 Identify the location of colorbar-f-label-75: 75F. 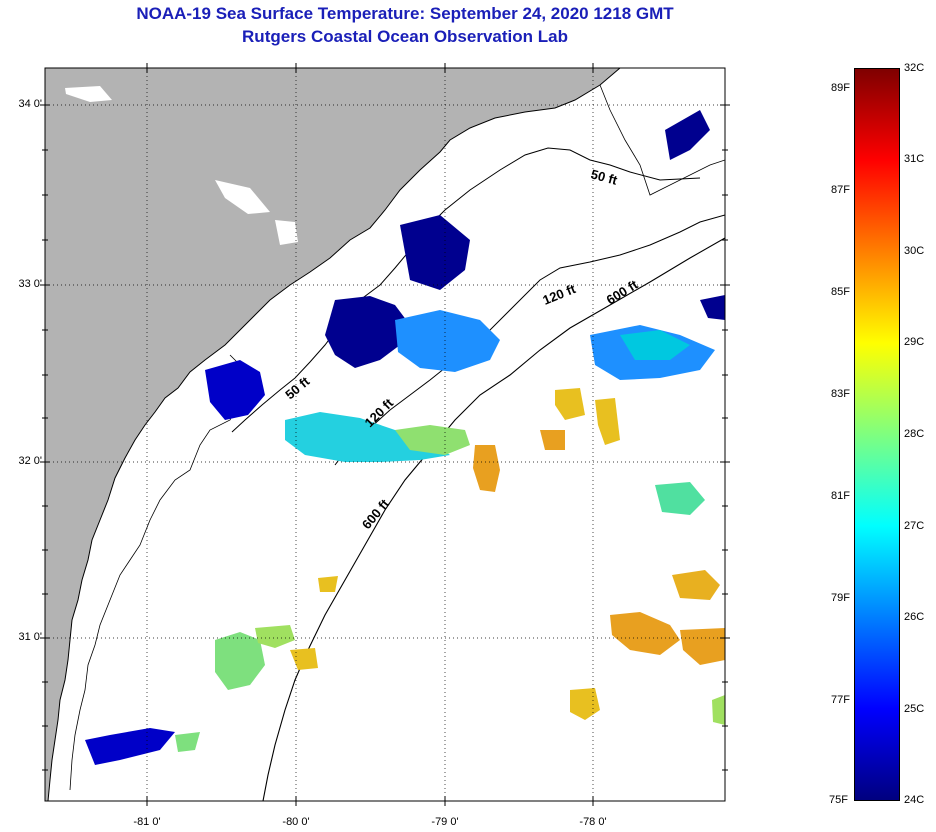
(838, 800).